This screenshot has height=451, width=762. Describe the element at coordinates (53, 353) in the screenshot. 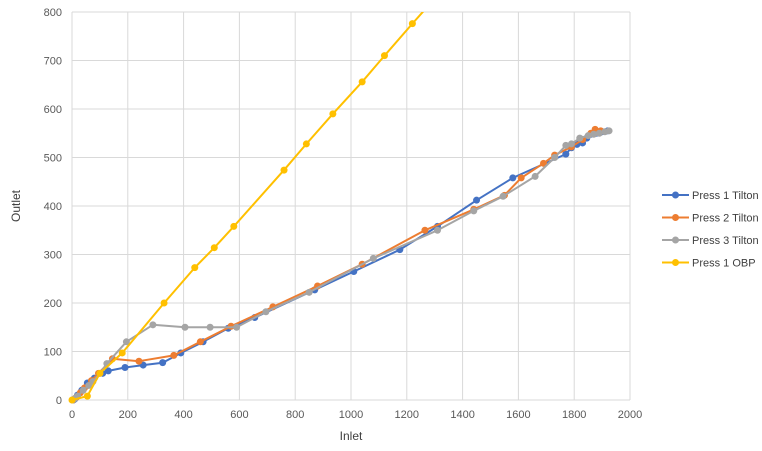

I see `y-tick-label: 100` at that location.